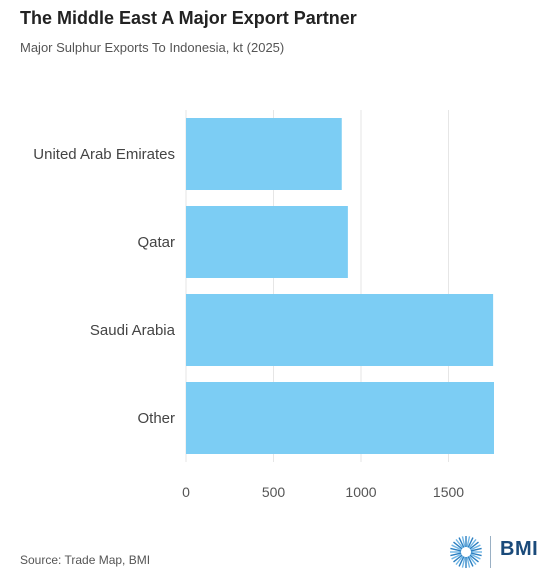 The image size is (560, 582). Describe the element at coordinates (188, 18) in the screenshot. I see `chart-title: The Middle East A Major Export Partner` at that location.